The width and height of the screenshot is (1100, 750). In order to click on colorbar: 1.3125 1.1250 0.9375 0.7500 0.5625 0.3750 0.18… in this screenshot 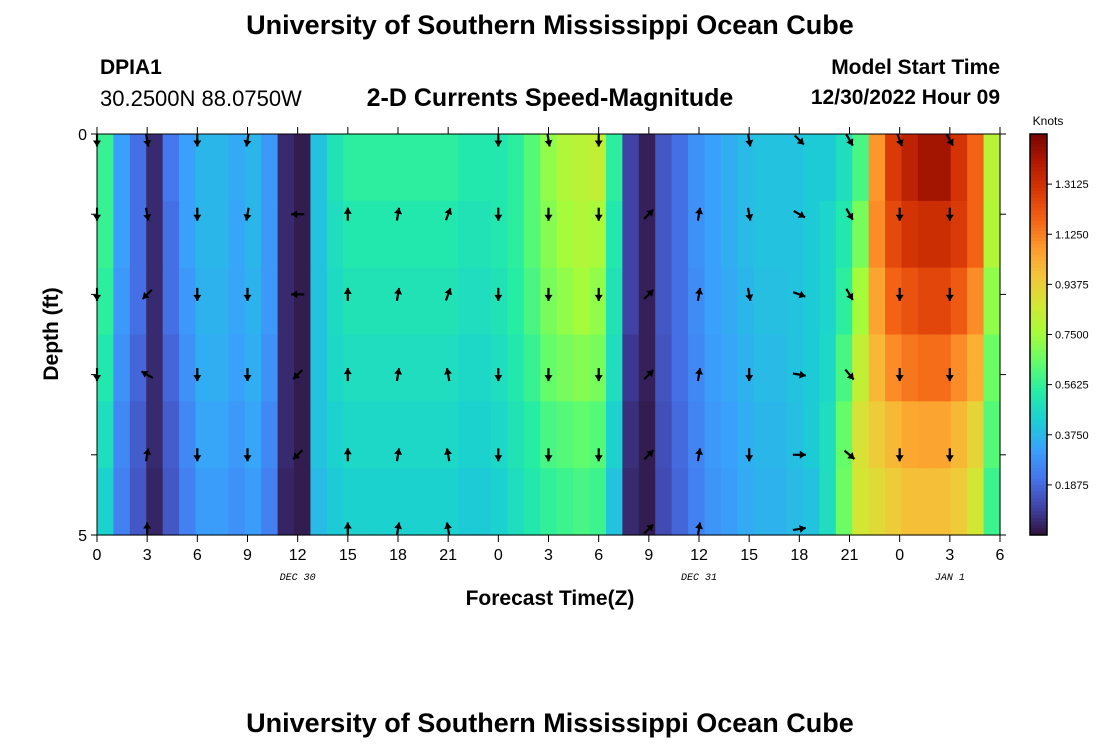, I will do `click(1059, 334)`.